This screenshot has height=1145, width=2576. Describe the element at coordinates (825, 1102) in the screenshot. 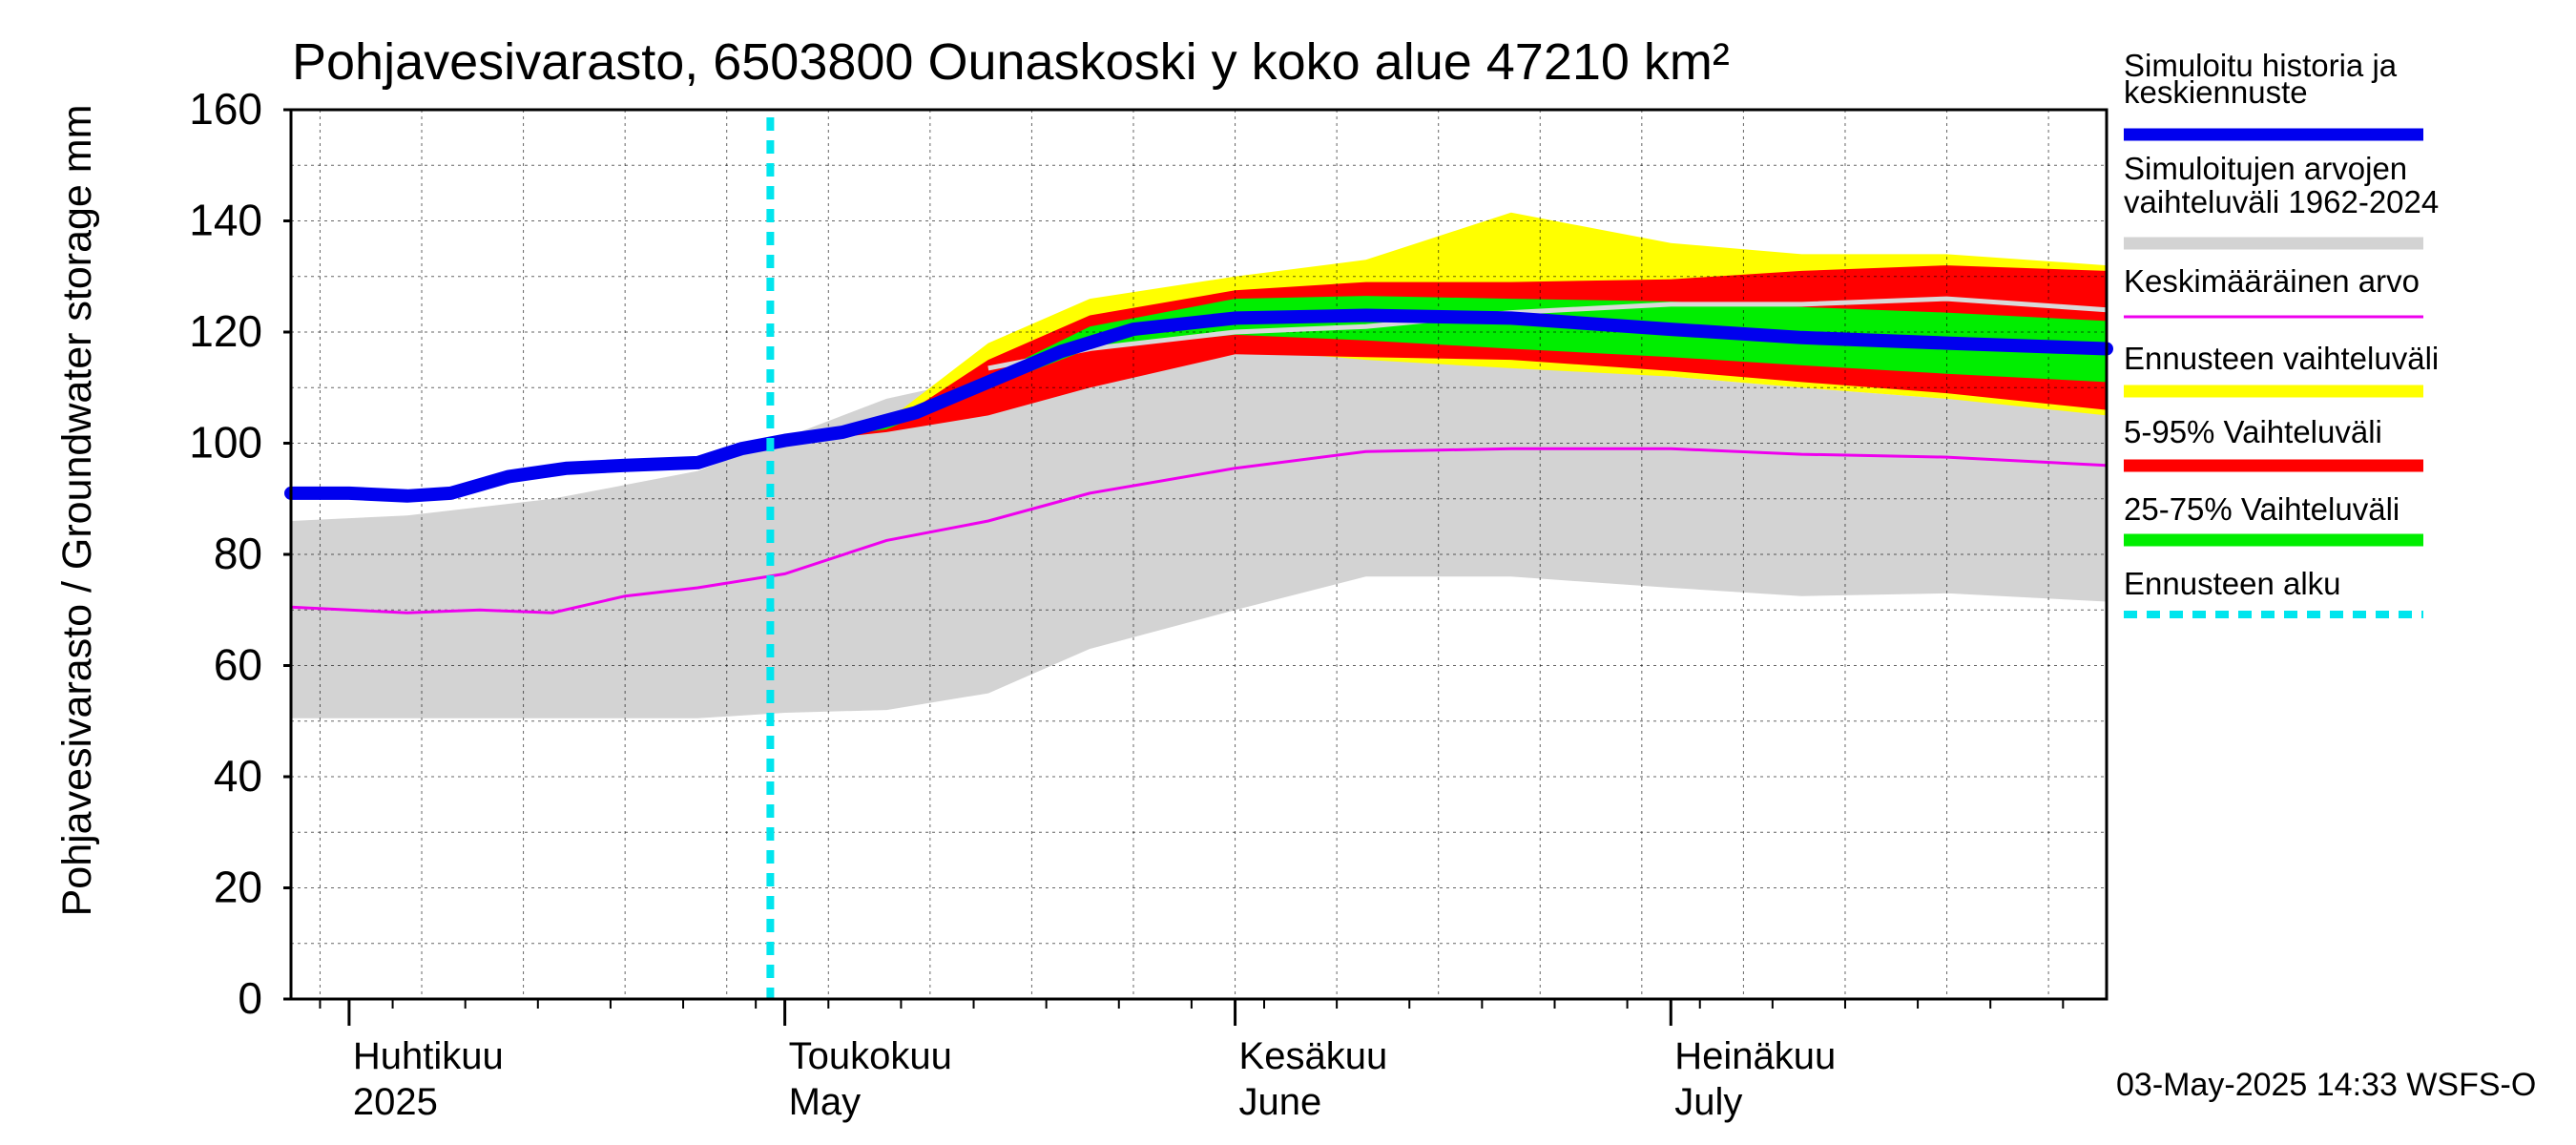

I see `x-month-label-en: May` at that location.